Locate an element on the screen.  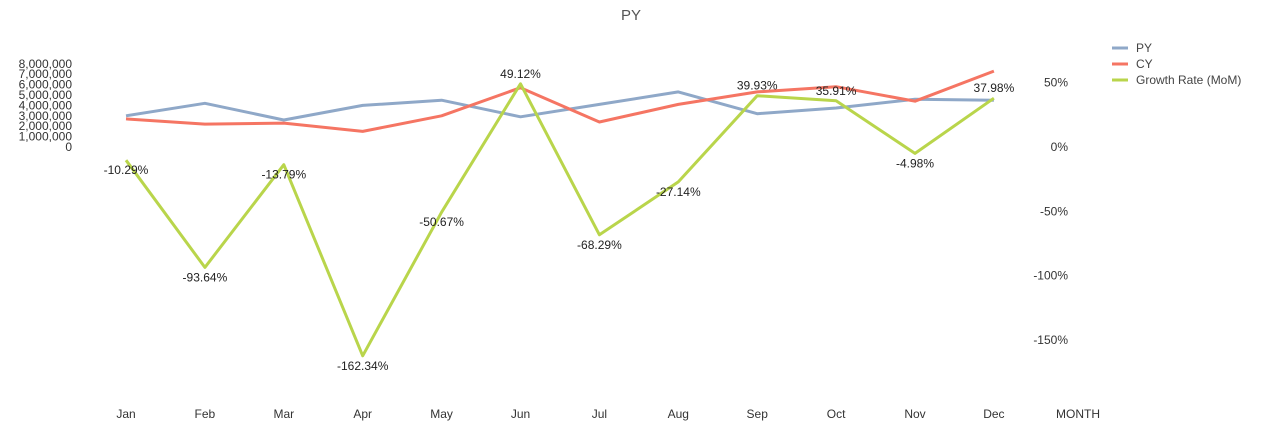
x-axis-title: MONTH is located at coordinates (1078, 414).